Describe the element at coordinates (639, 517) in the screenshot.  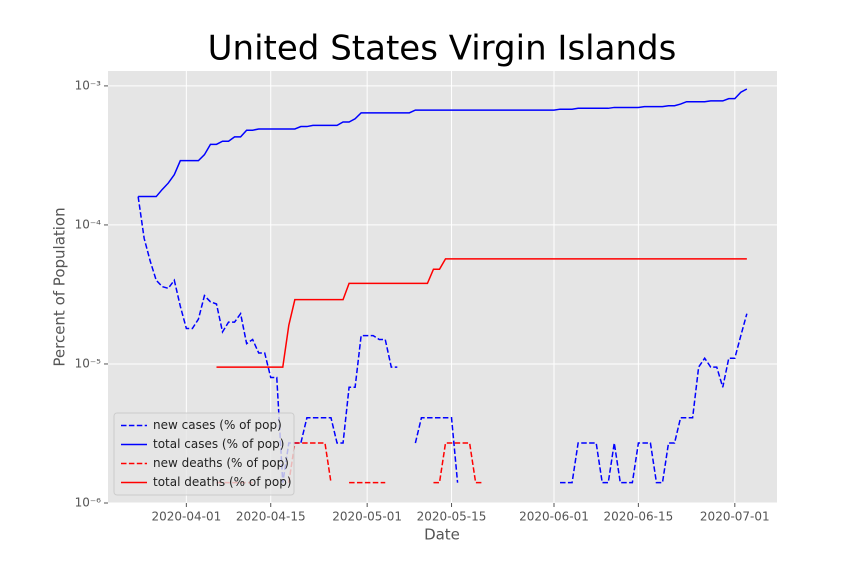
I see `x-tick-label: 2020-06-15` at that location.